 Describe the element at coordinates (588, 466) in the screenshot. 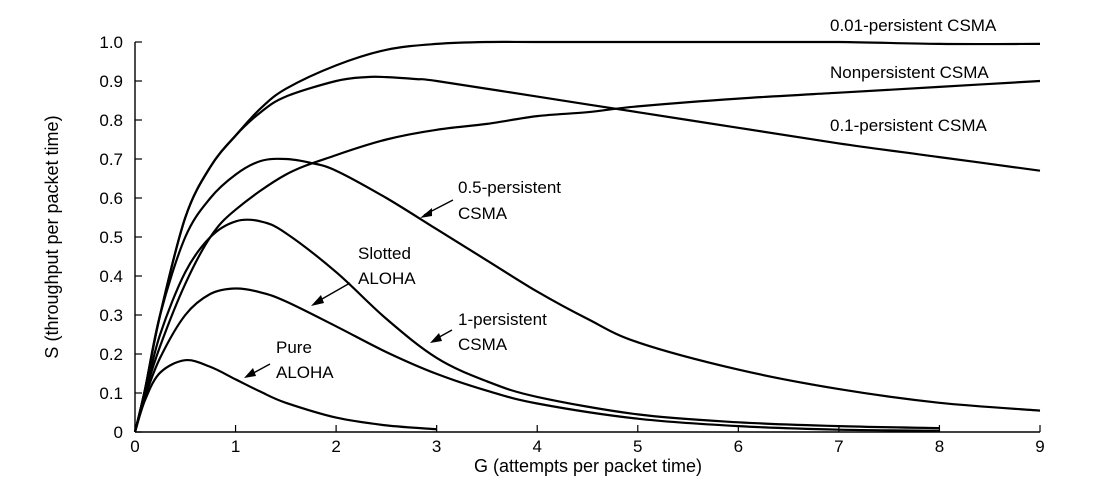

I see `x-axis-title: G (attempts per packet time)` at that location.